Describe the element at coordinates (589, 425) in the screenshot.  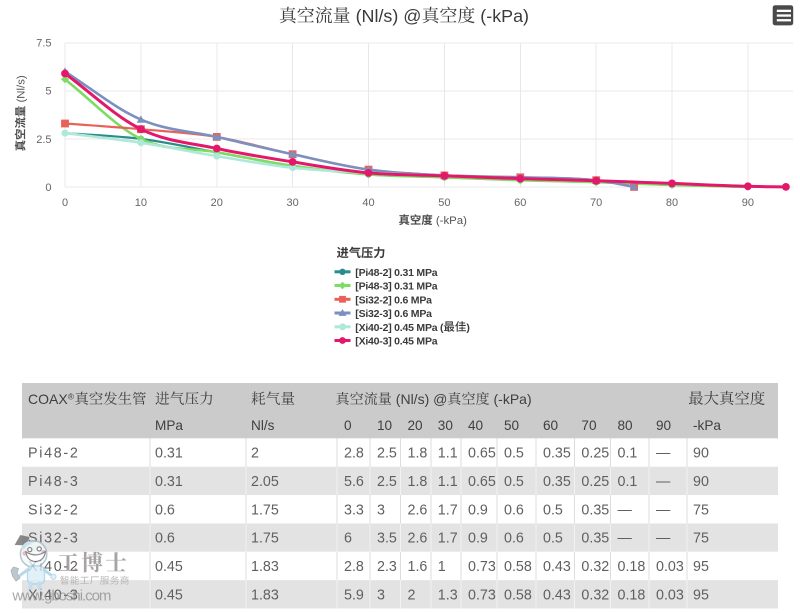
I see `svg-text: 70` at that location.